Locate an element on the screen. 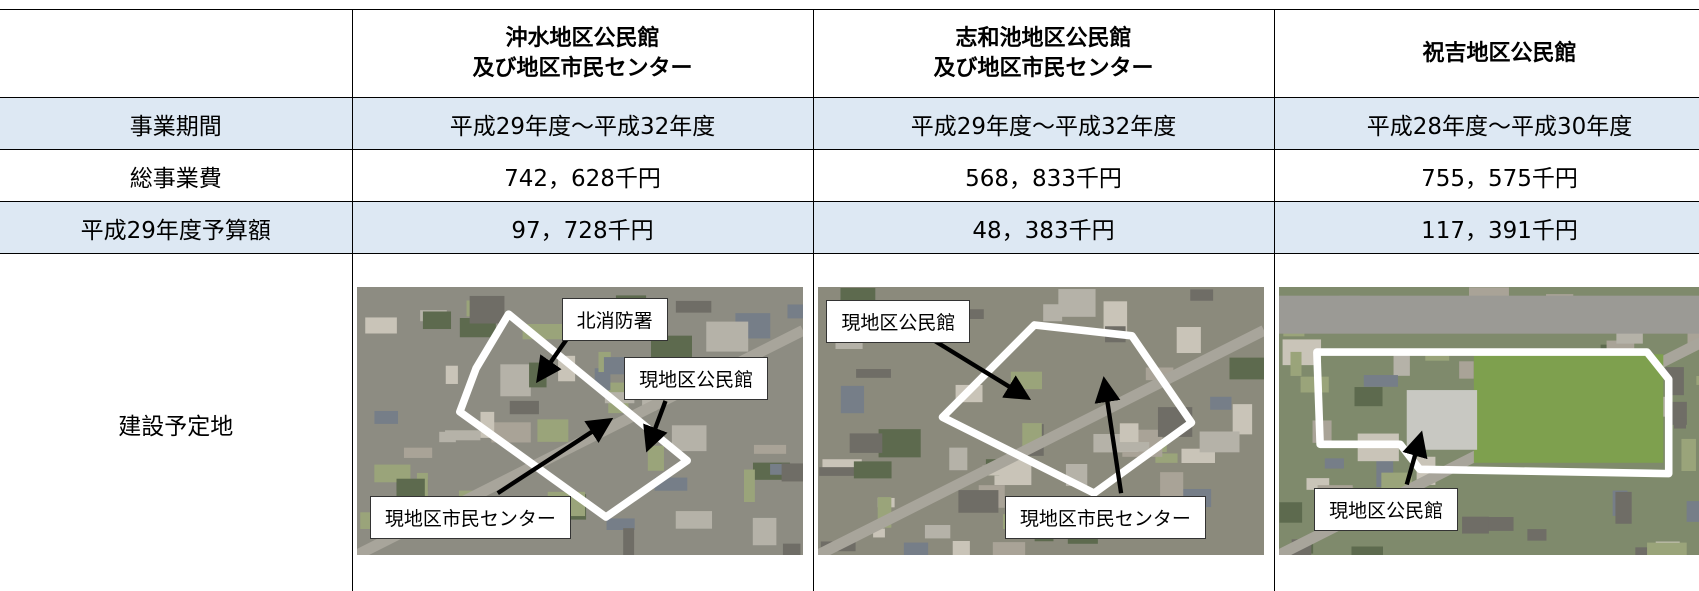  corner-cell is located at coordinates (176, 53).